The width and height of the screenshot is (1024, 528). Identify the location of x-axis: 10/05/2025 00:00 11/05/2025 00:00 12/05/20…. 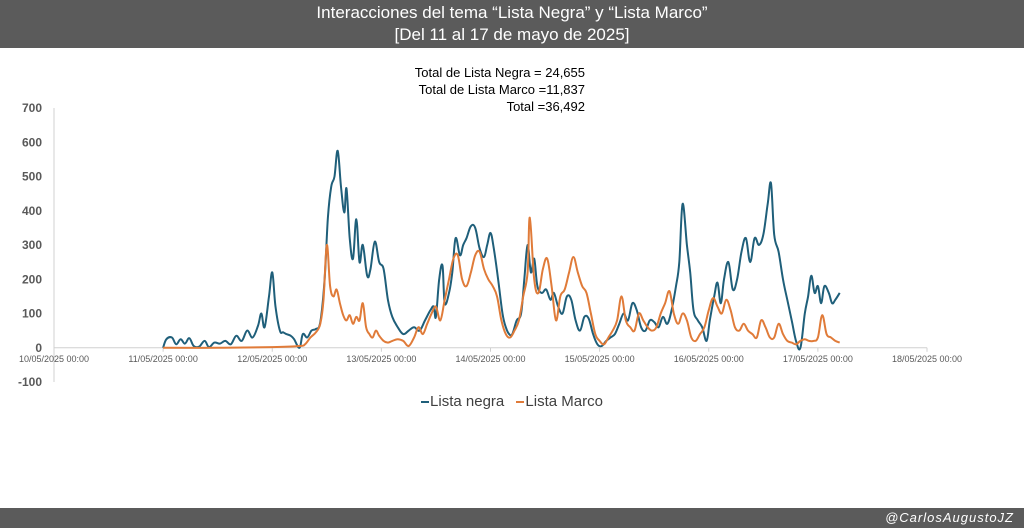
(490, 355).